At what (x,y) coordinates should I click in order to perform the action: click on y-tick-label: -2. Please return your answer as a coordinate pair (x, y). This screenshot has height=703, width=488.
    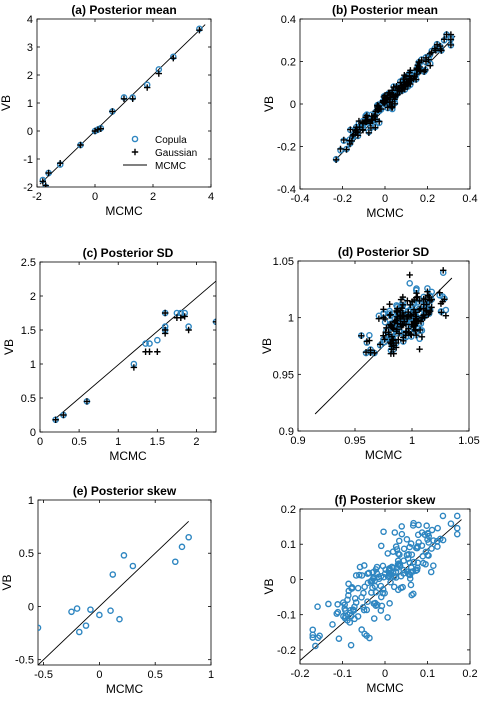
    Looking at the image, I should click on (28, 188).